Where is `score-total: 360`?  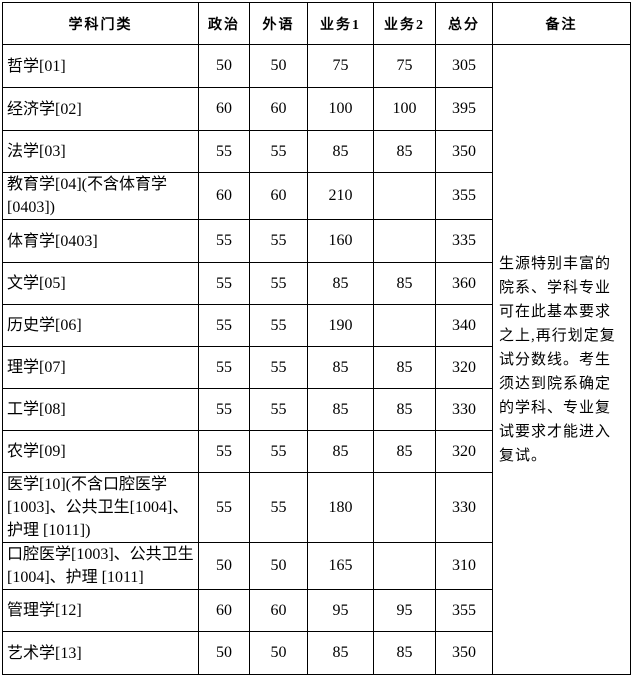 score-total: 360 is located at coordinates (464, 283).